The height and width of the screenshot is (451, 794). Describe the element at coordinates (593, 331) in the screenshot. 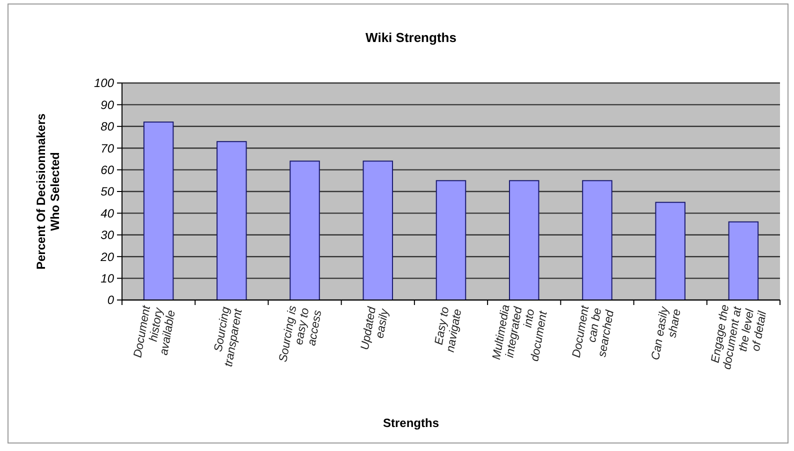

I see `x-tick-label: Document can be searched` at that location.